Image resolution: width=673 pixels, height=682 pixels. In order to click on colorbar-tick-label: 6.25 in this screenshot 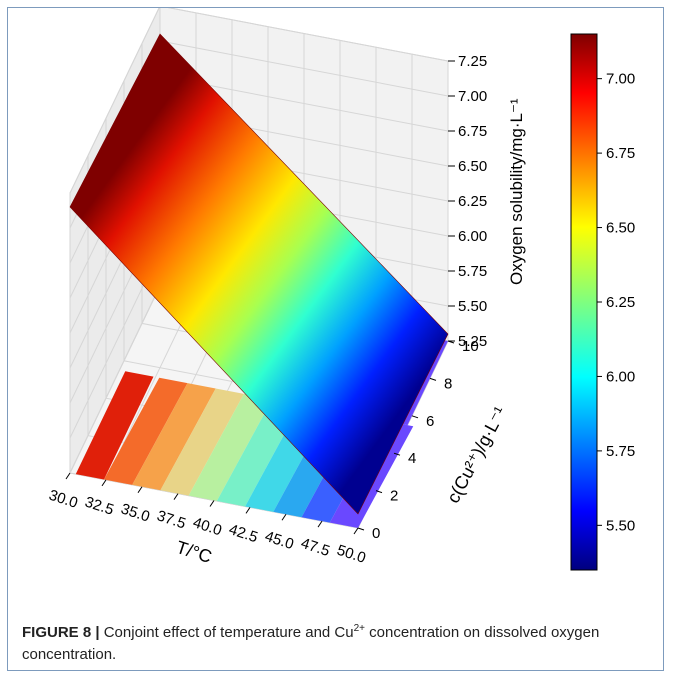, I will do `click(620, 302)`.